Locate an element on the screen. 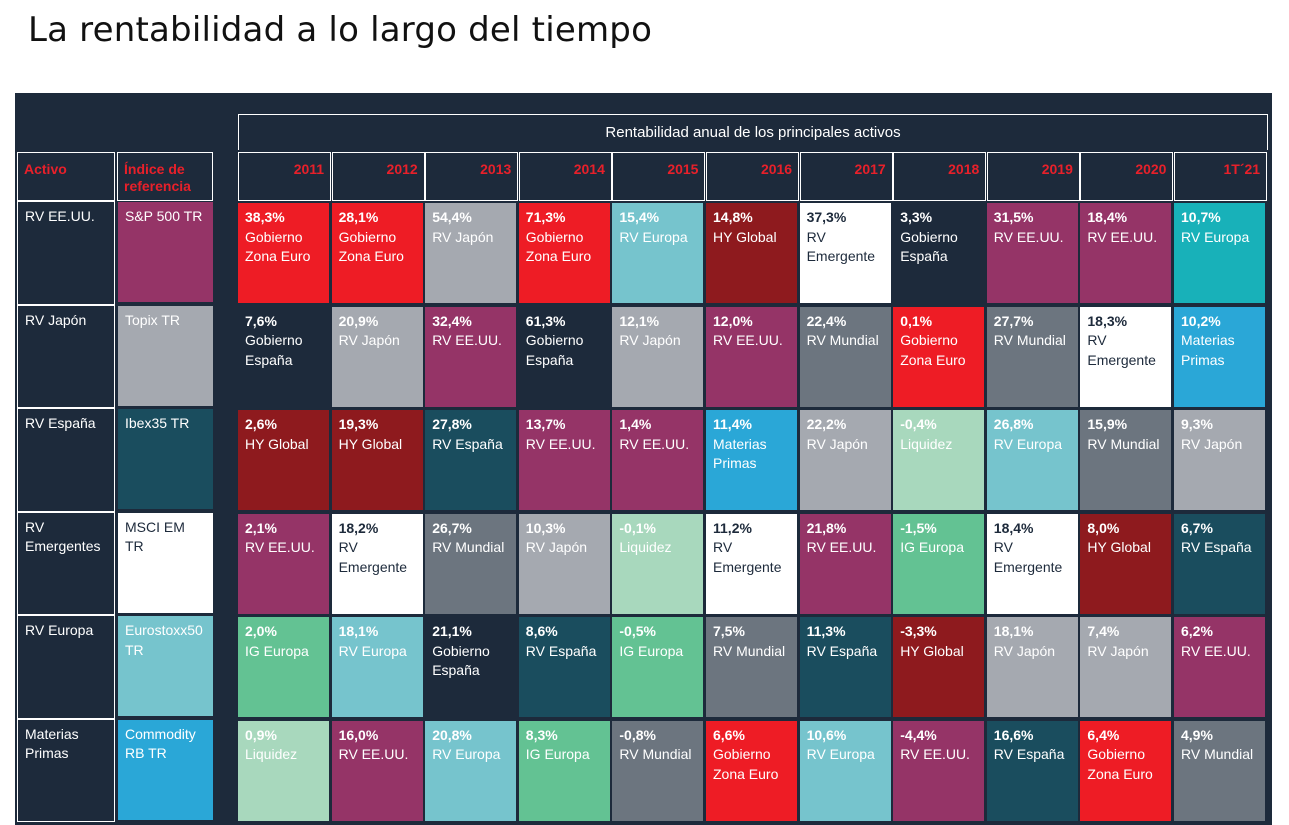 The height and width of the screenshot is (825, 1289). year-header: 1T´21 is located at coordinates (1221, 176).